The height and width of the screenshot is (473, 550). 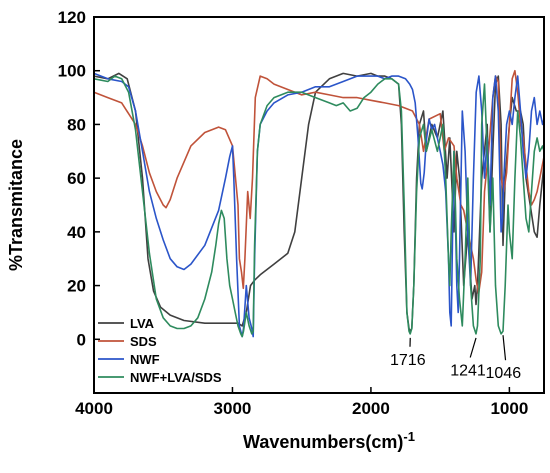 What do you see at coordinates (371, 408) in the screenshot?
I see `x-tick-label: 2000` at bounding box center [371, 408].